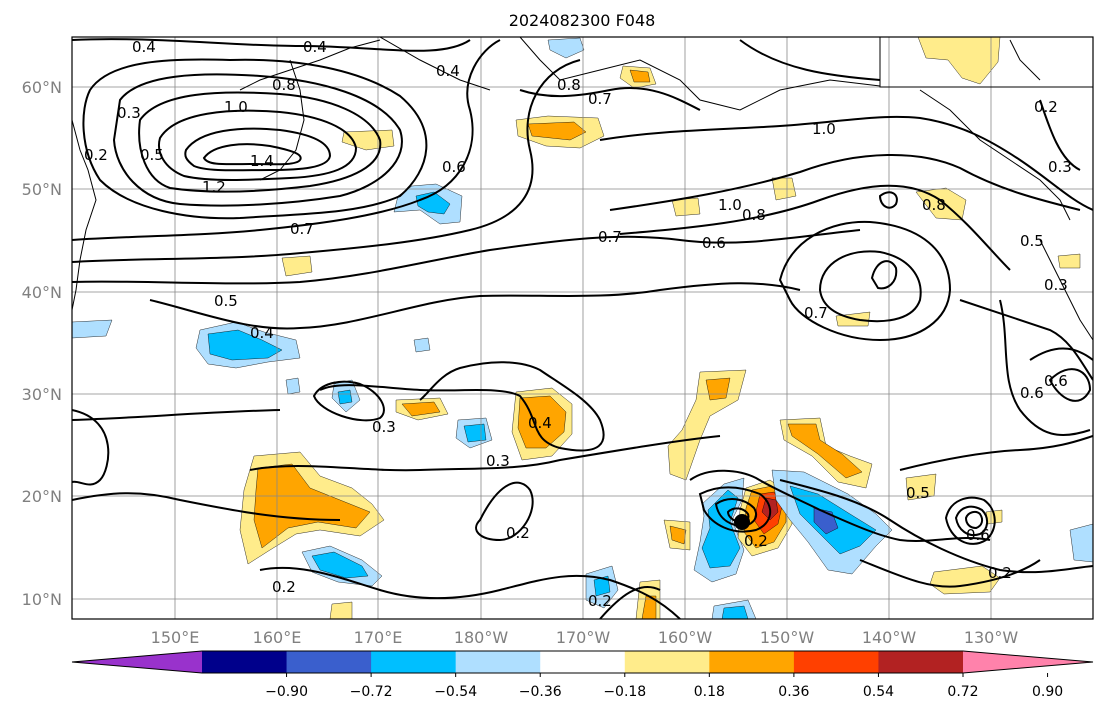 Image resolution: width=1105 pixels, height=712 pixels. Describe the element at coordinates (1047, 692) in the screenshot. I see `colorbar-tick-label: 0.90` at that location.